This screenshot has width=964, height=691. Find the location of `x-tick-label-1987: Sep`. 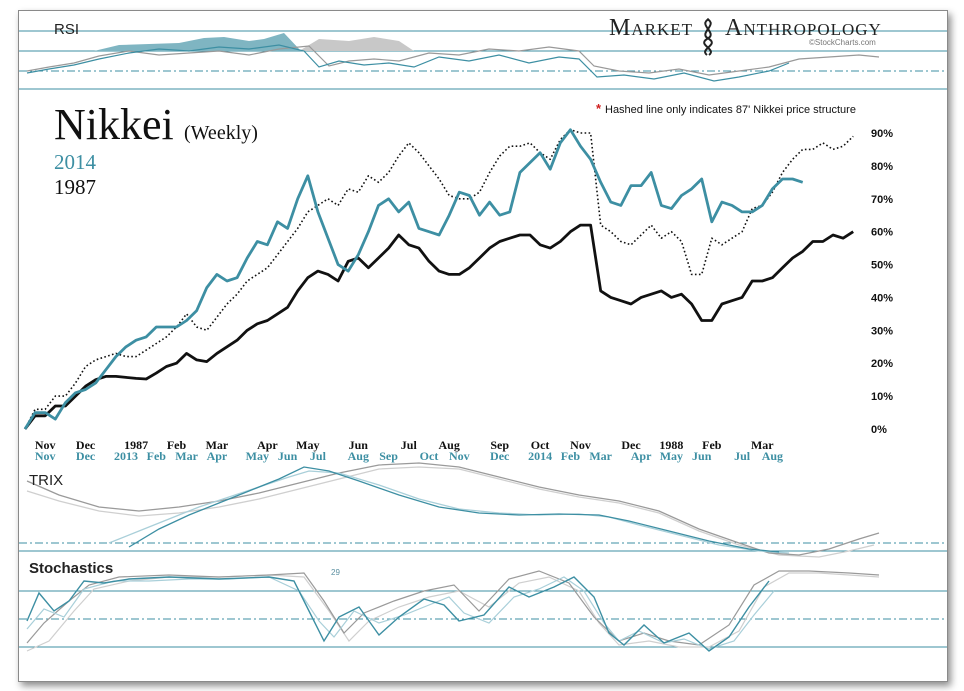

x-tick-label-1987: Sep is located at coordinates (499, 445).